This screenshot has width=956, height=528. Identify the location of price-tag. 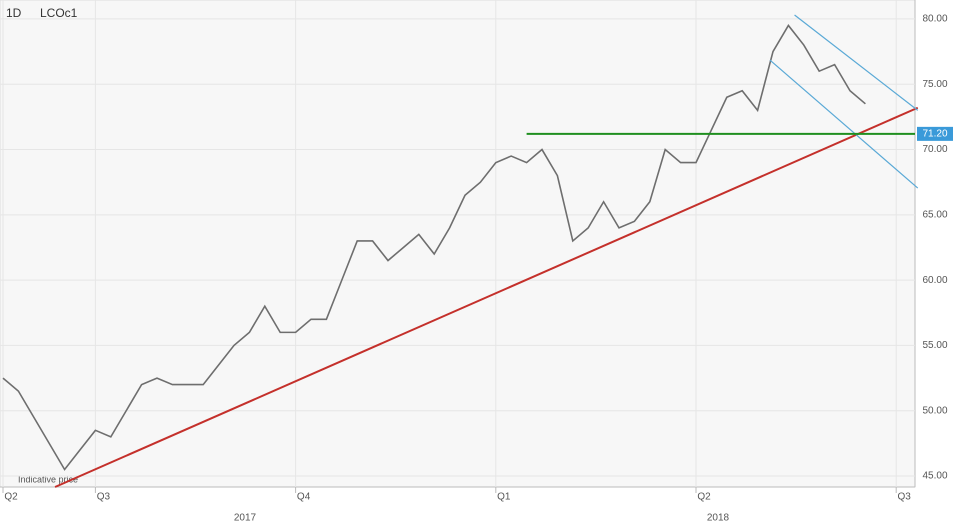
(935, 133).